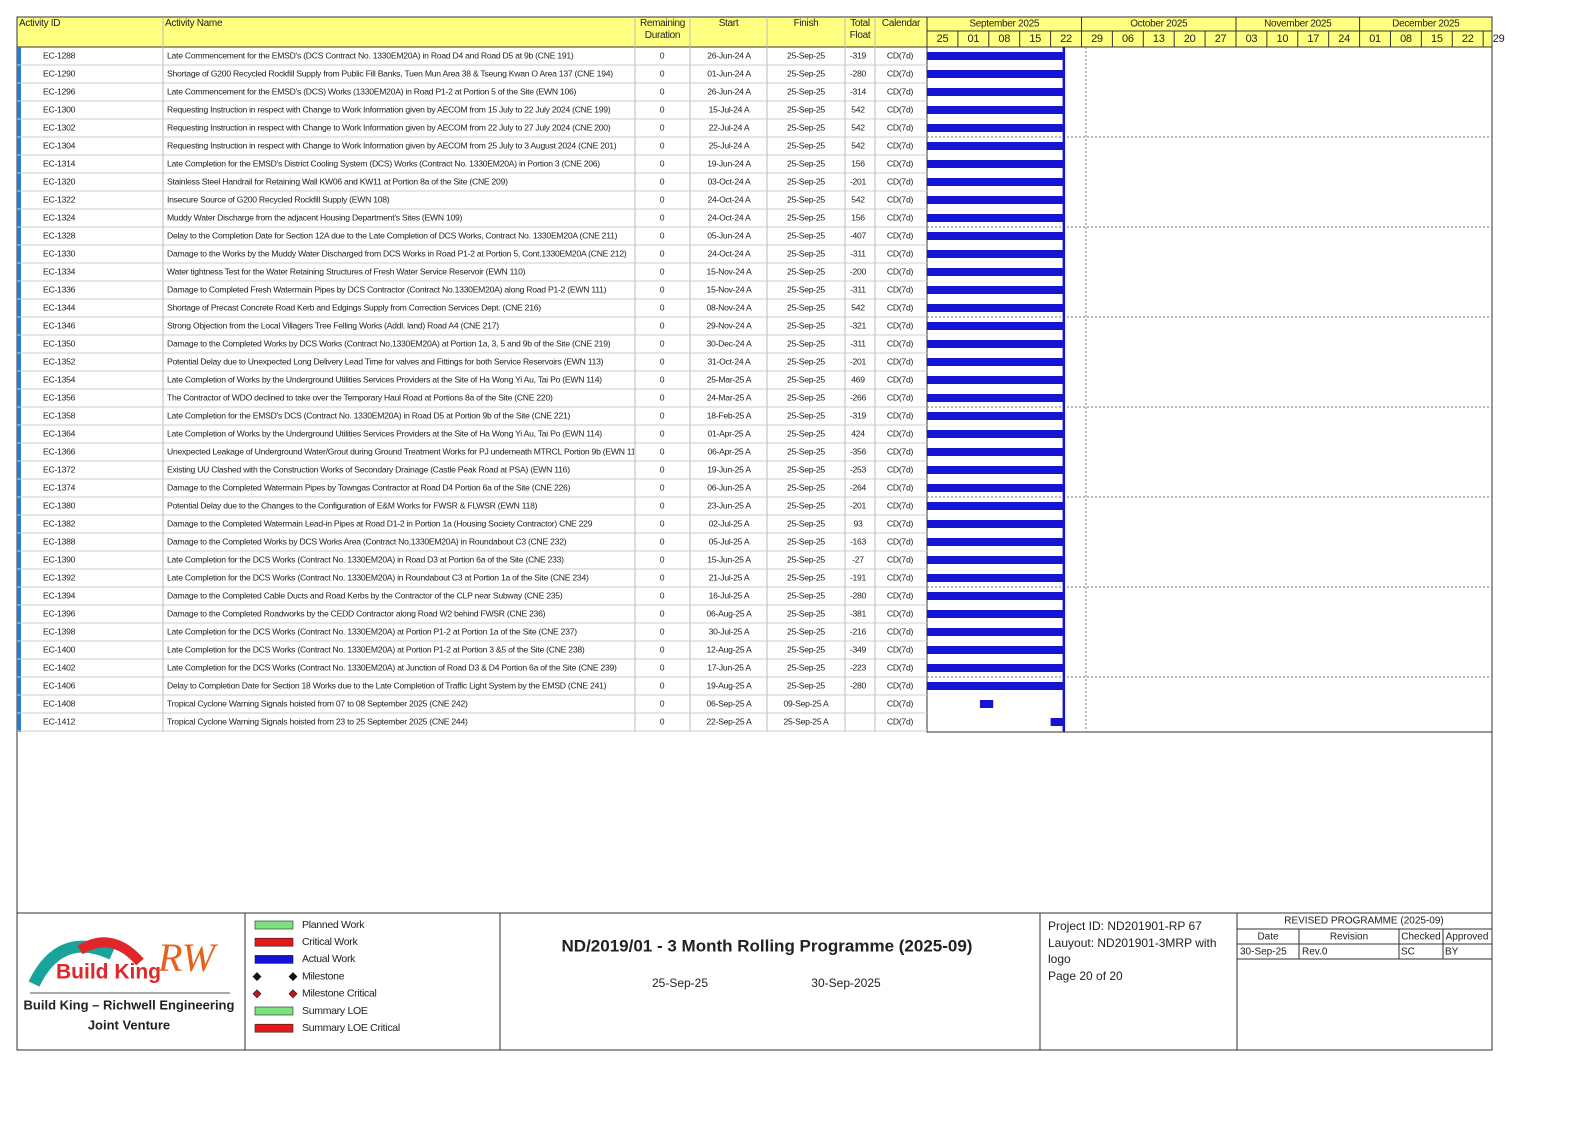 The image size is (1588, 1123). What do you see at coordinates (858, 631) in the screenshot?
I see `cell: -216` at bounding box center [858, 631].